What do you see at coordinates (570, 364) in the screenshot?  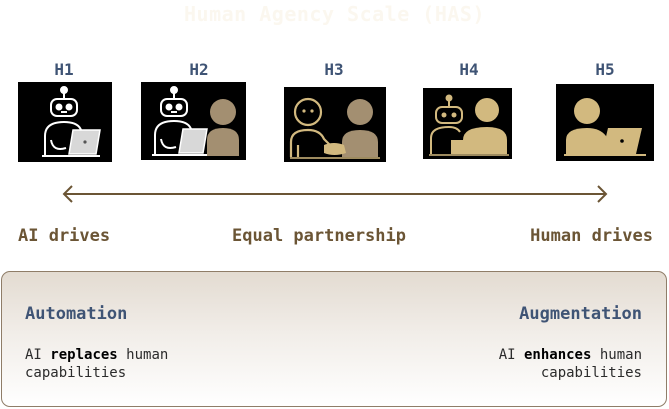 I see `augmentation-description: AI enhances human capabilities` at bounding box center [570, 364].